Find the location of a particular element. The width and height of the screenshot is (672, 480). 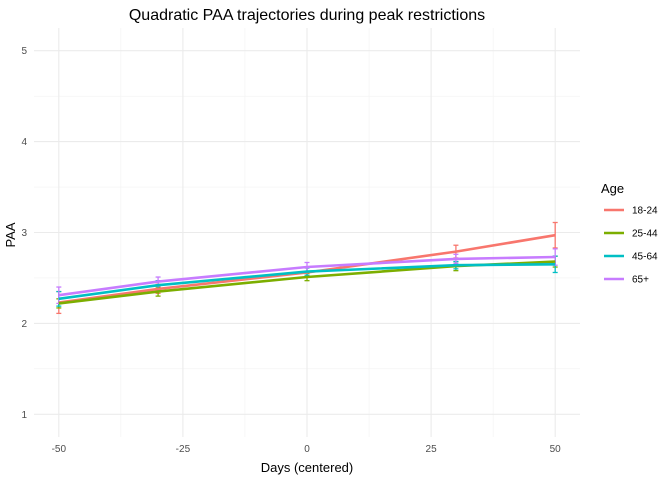

legend: Age 18-24 25-44 45-64 65+ is located at coordinates (629, 233).